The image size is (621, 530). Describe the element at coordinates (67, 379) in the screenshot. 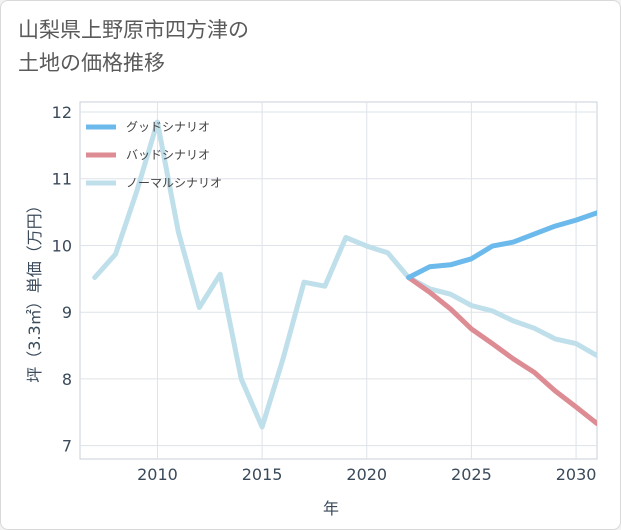

I see `y-tick-label: 8` at that location.